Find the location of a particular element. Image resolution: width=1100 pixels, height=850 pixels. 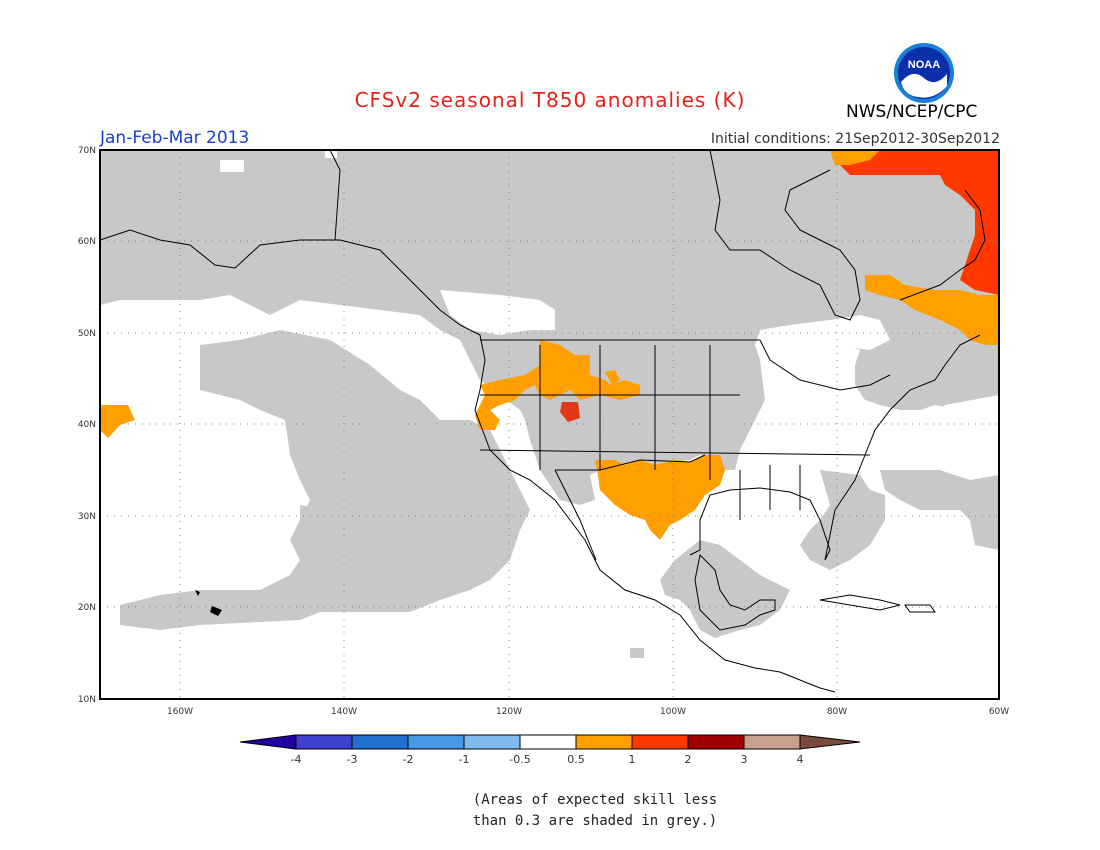

lon-label: 60W is located at coordinates (999, 712).